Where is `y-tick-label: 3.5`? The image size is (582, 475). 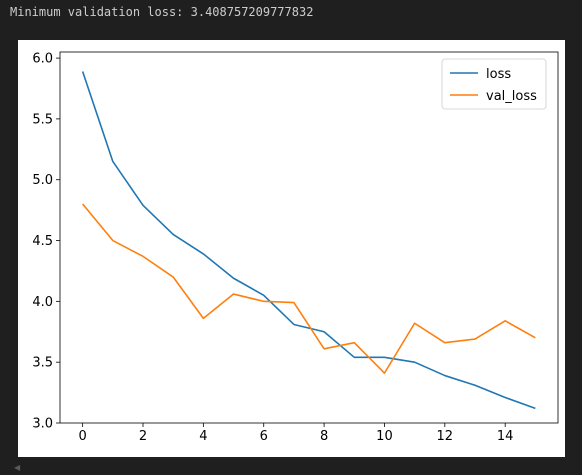
y-tick-label: 3.5 is located at coordinates (42, 363).